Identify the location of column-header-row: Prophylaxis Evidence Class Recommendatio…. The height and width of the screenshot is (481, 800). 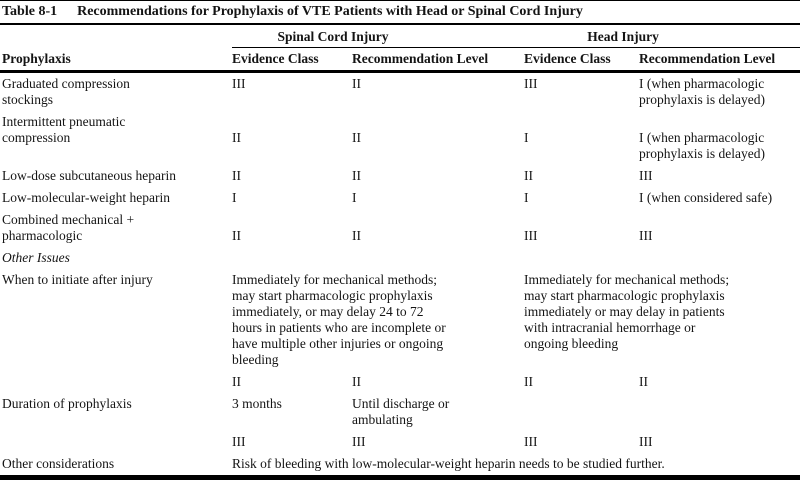
(400, 60).